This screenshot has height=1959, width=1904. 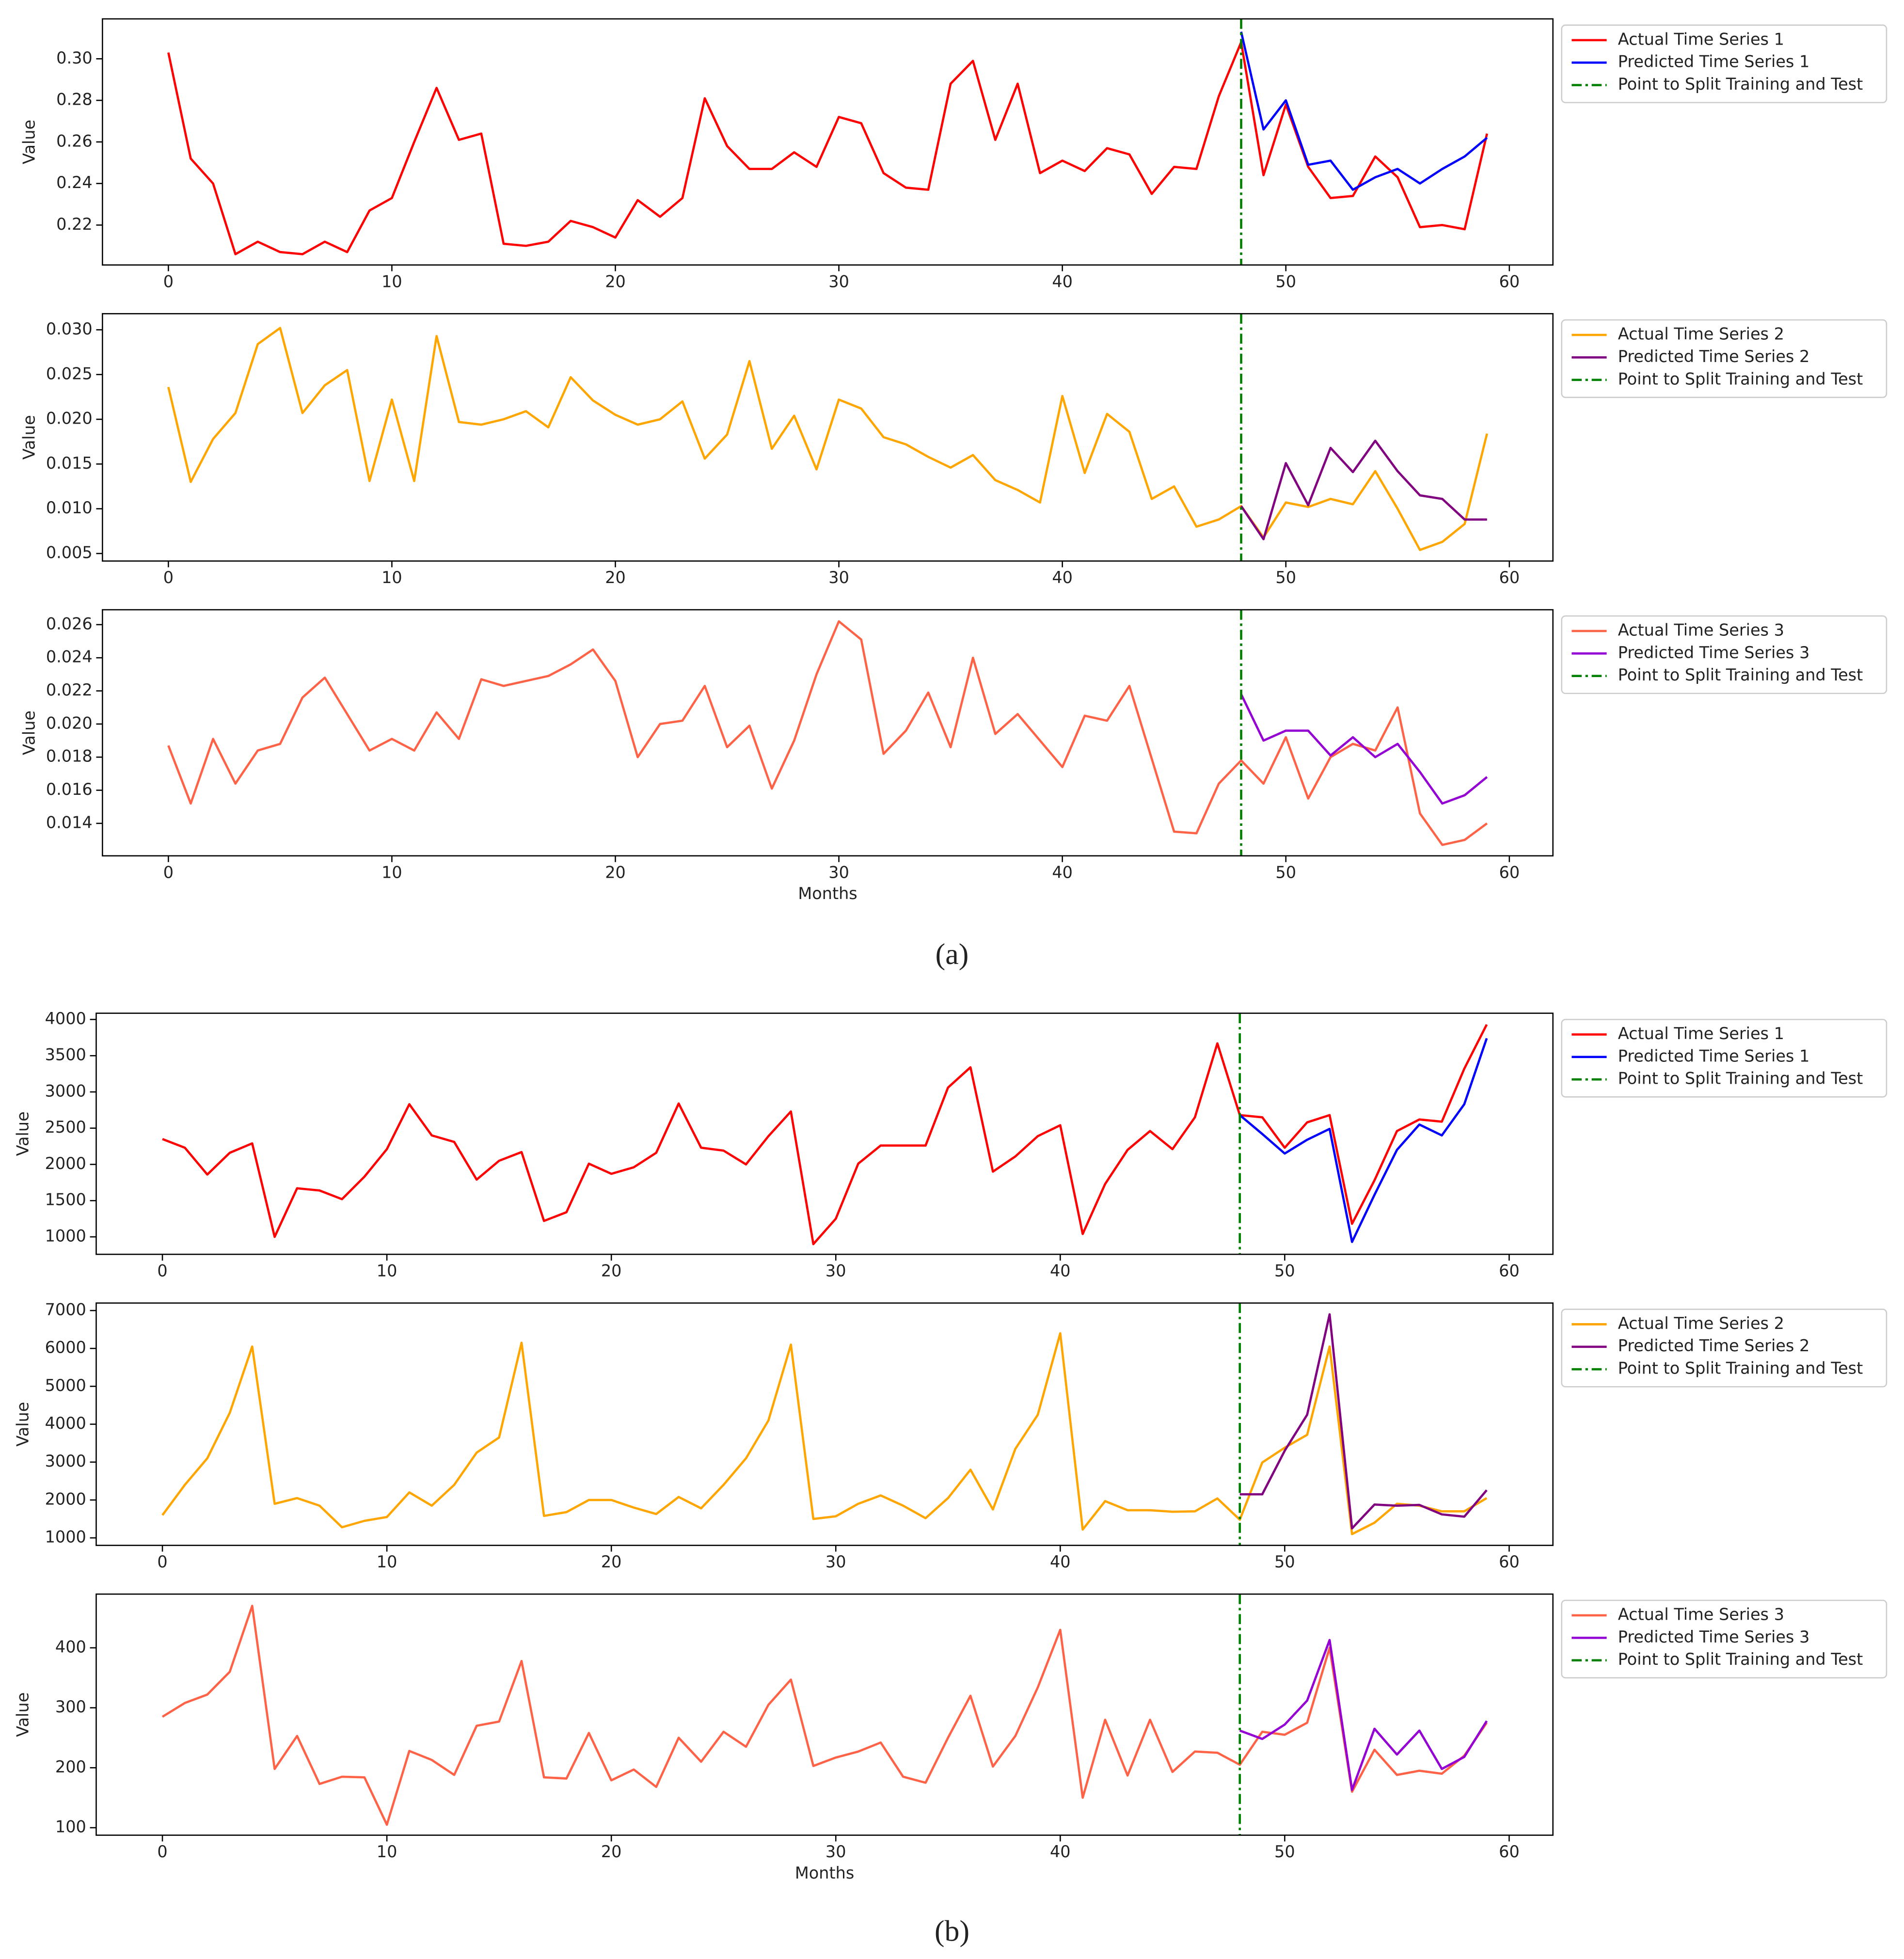 I want to click on panel-label: (b), so click(x=952, y=1931).